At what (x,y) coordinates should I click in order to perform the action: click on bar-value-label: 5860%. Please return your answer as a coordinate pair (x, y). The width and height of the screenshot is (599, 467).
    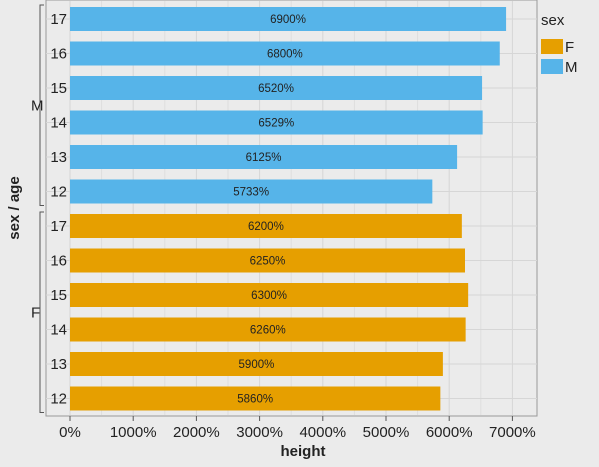
    Looking at the image, I should click on (255, 400).